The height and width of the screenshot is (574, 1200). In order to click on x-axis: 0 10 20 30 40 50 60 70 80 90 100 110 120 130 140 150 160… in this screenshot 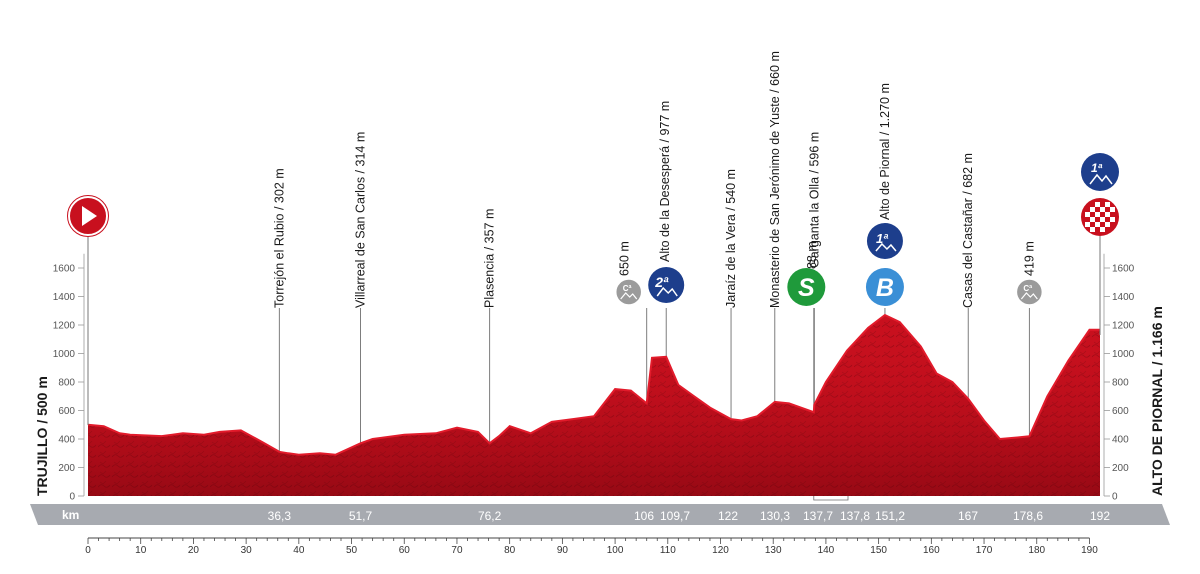, I will do `click(591, 546)`.